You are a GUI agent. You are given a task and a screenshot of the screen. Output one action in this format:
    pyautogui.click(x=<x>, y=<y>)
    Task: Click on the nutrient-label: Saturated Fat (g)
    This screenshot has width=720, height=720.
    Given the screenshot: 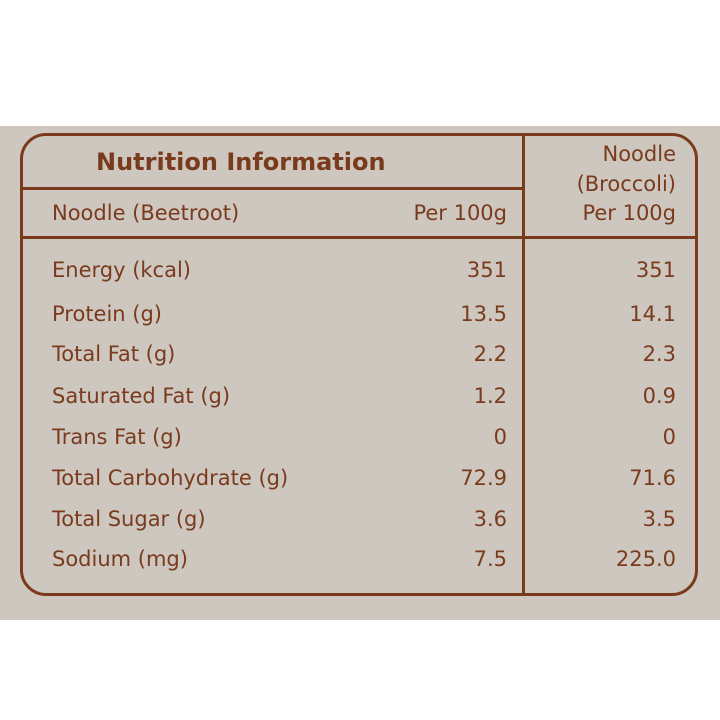 What is the action you would take?
    pyautogui.click(x=141, y=396)
    